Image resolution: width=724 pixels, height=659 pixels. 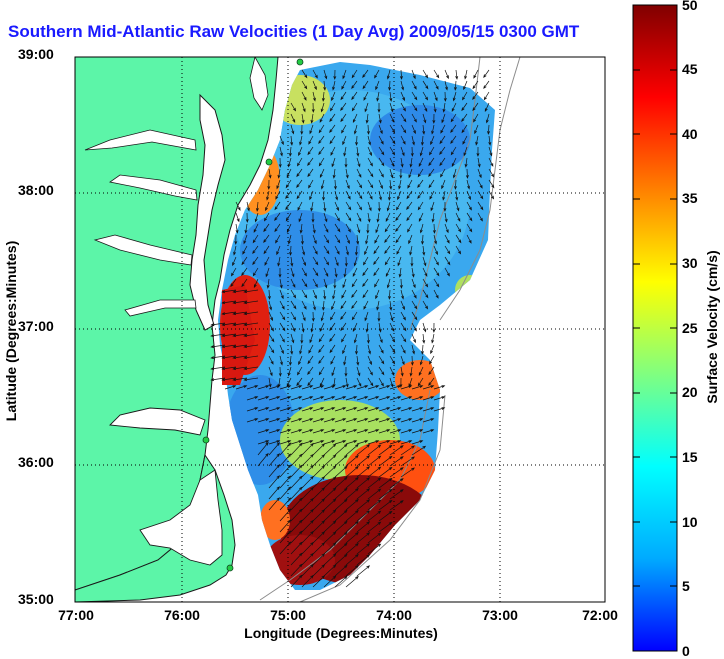 I want to click on y-tick-label: 35:00, so click(x=36, y=599).